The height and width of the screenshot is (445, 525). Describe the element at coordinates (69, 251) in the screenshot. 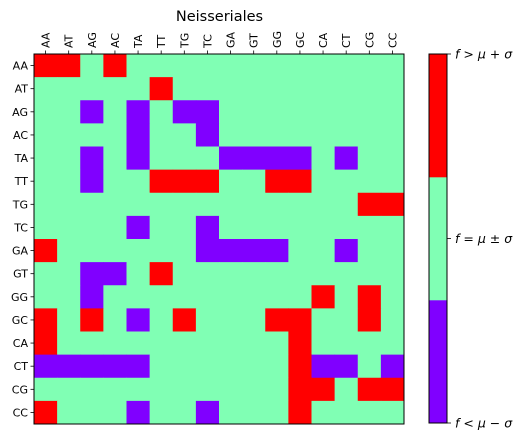

I see `heatmap-cell-GA-AT` at that location.